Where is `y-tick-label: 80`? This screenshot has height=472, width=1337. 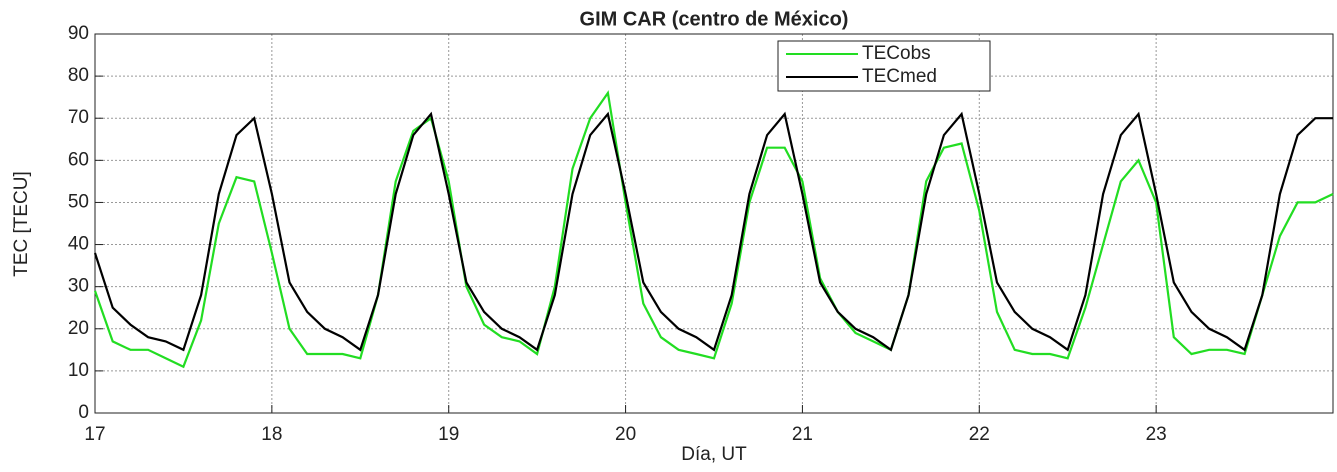 y-tick-label: 80 is located at coordinates (78, 75).